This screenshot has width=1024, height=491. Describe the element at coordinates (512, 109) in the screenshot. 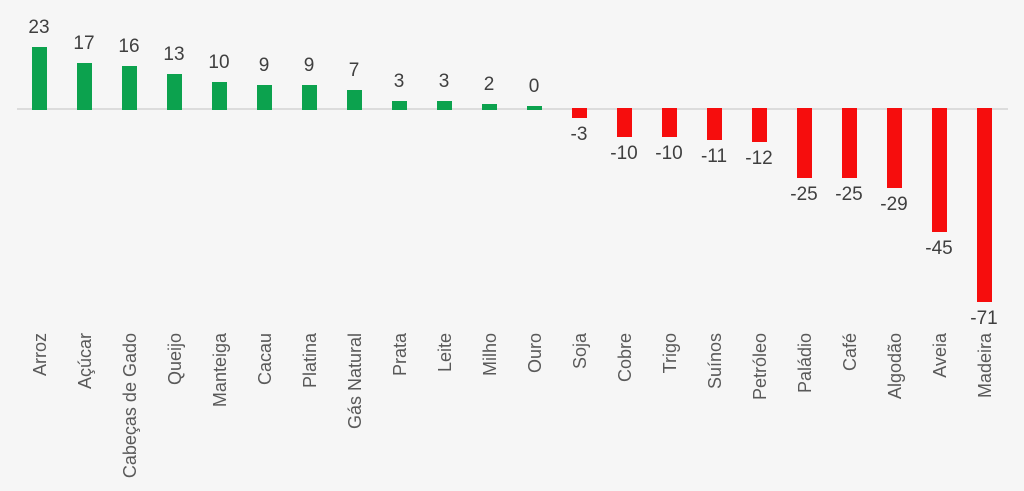

I see `zero-axis-line` at that location.